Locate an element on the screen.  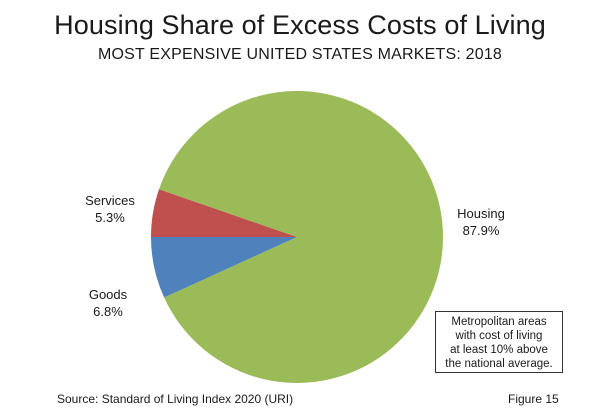
housing-value: 87.9% is located at coordinates (481, 230).